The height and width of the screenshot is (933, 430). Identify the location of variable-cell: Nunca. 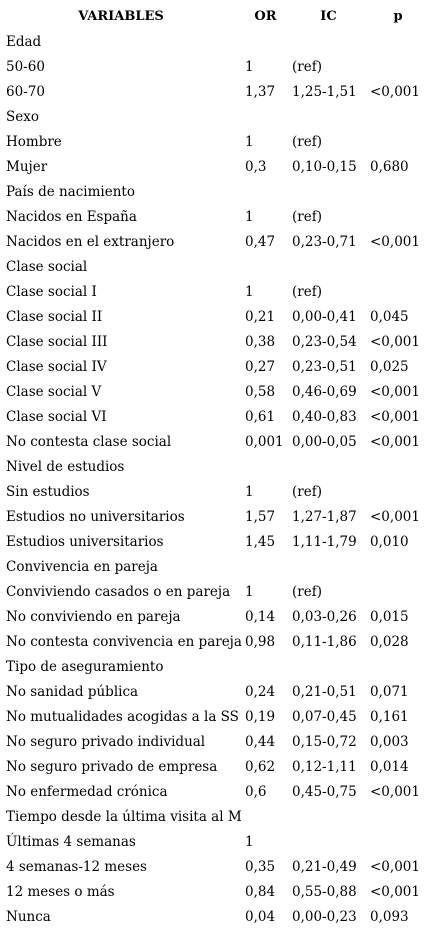
(28, 916).